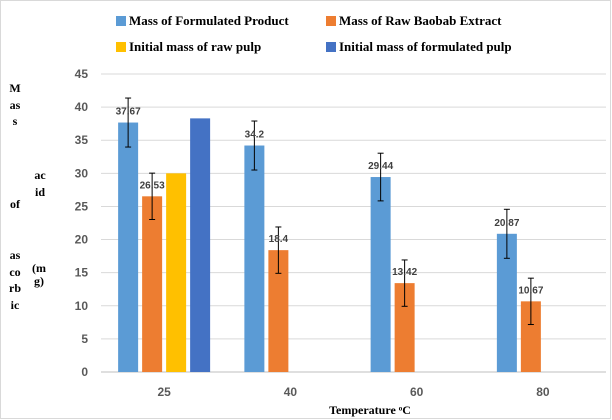 Image resolution: width=612 pixels, height=420 pixels. Describe the element at coordinates (82, 240) in the screenshot. I see `y-tick-label: 20` at that location.